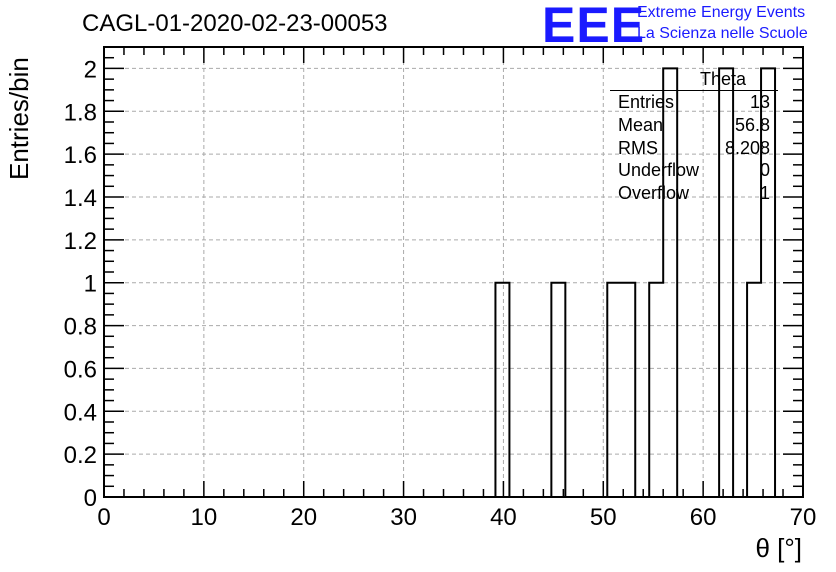  I want to click on stat-row-rms: RMS 8.208, so click(694, 148).